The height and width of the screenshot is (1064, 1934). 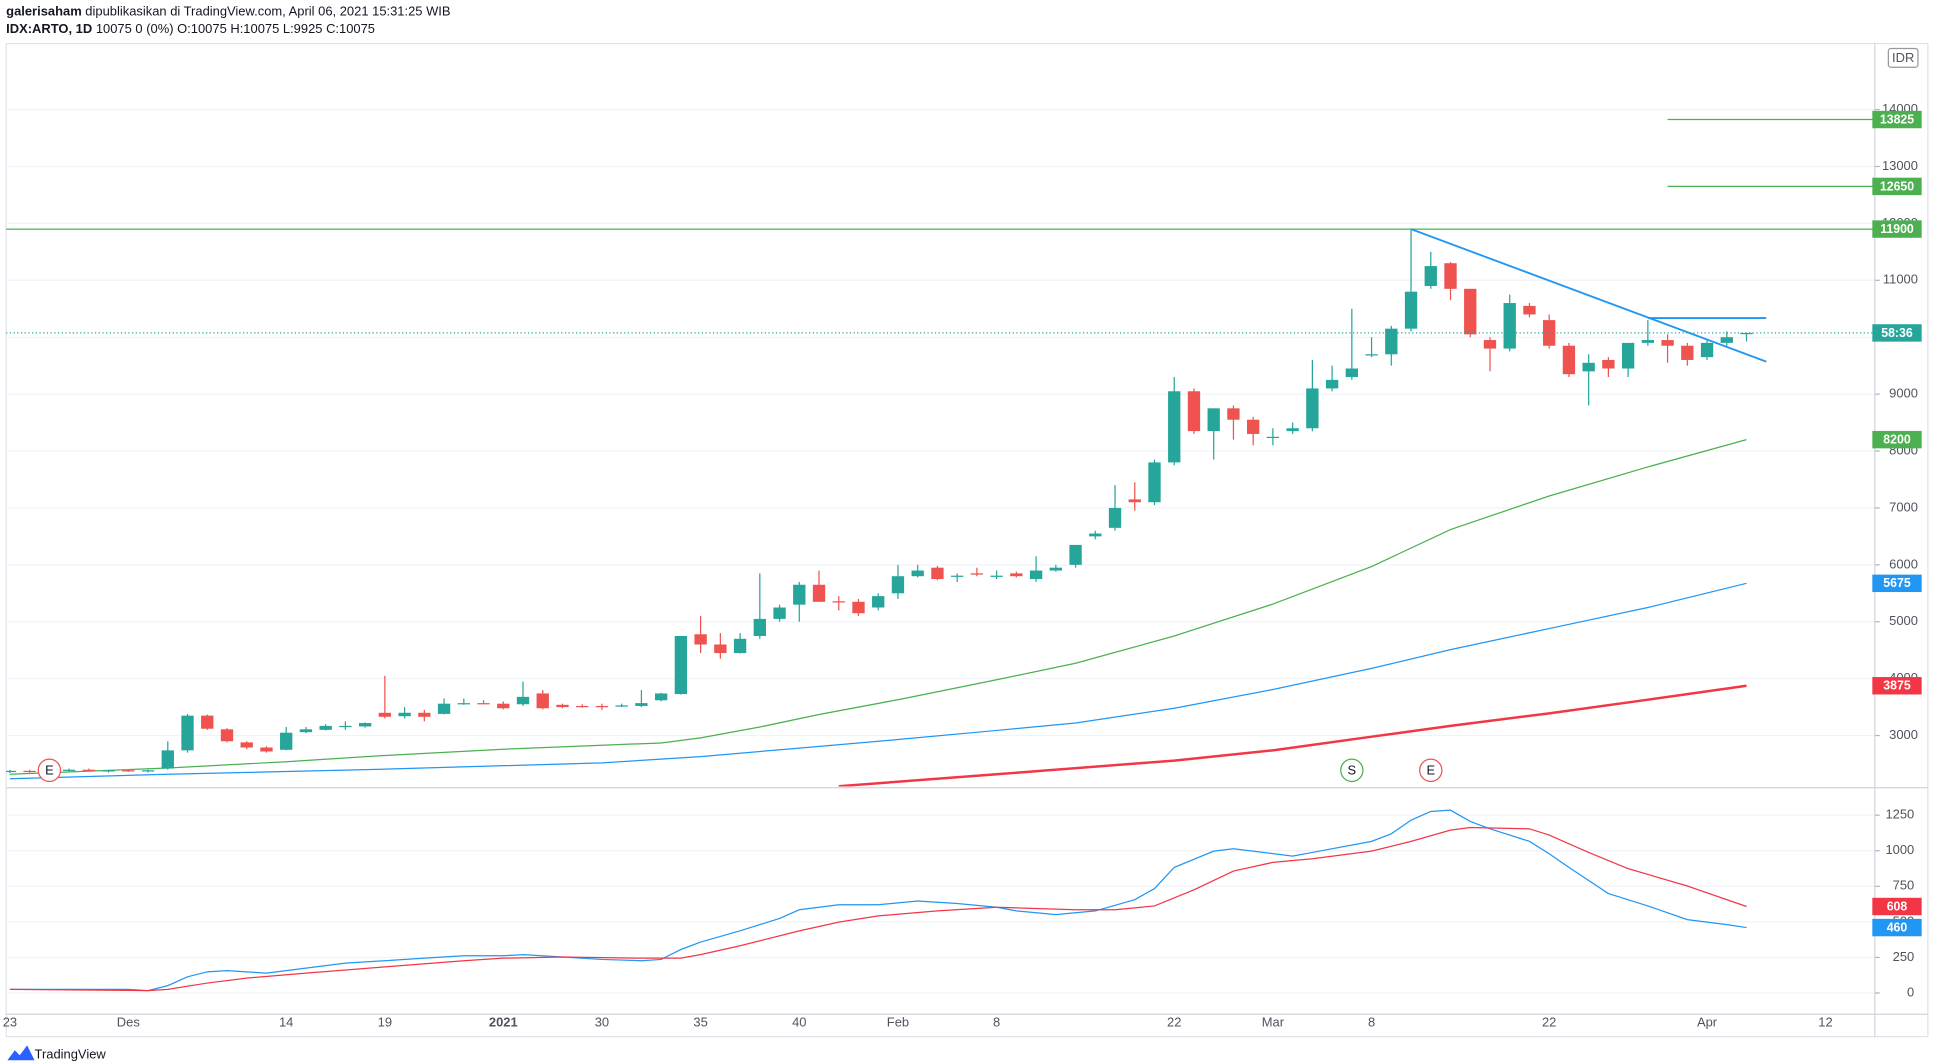 What do you see at coordinates (1897, 333) in the screenshot?
I see `countdown-box` at bounding box center [1897, 333].